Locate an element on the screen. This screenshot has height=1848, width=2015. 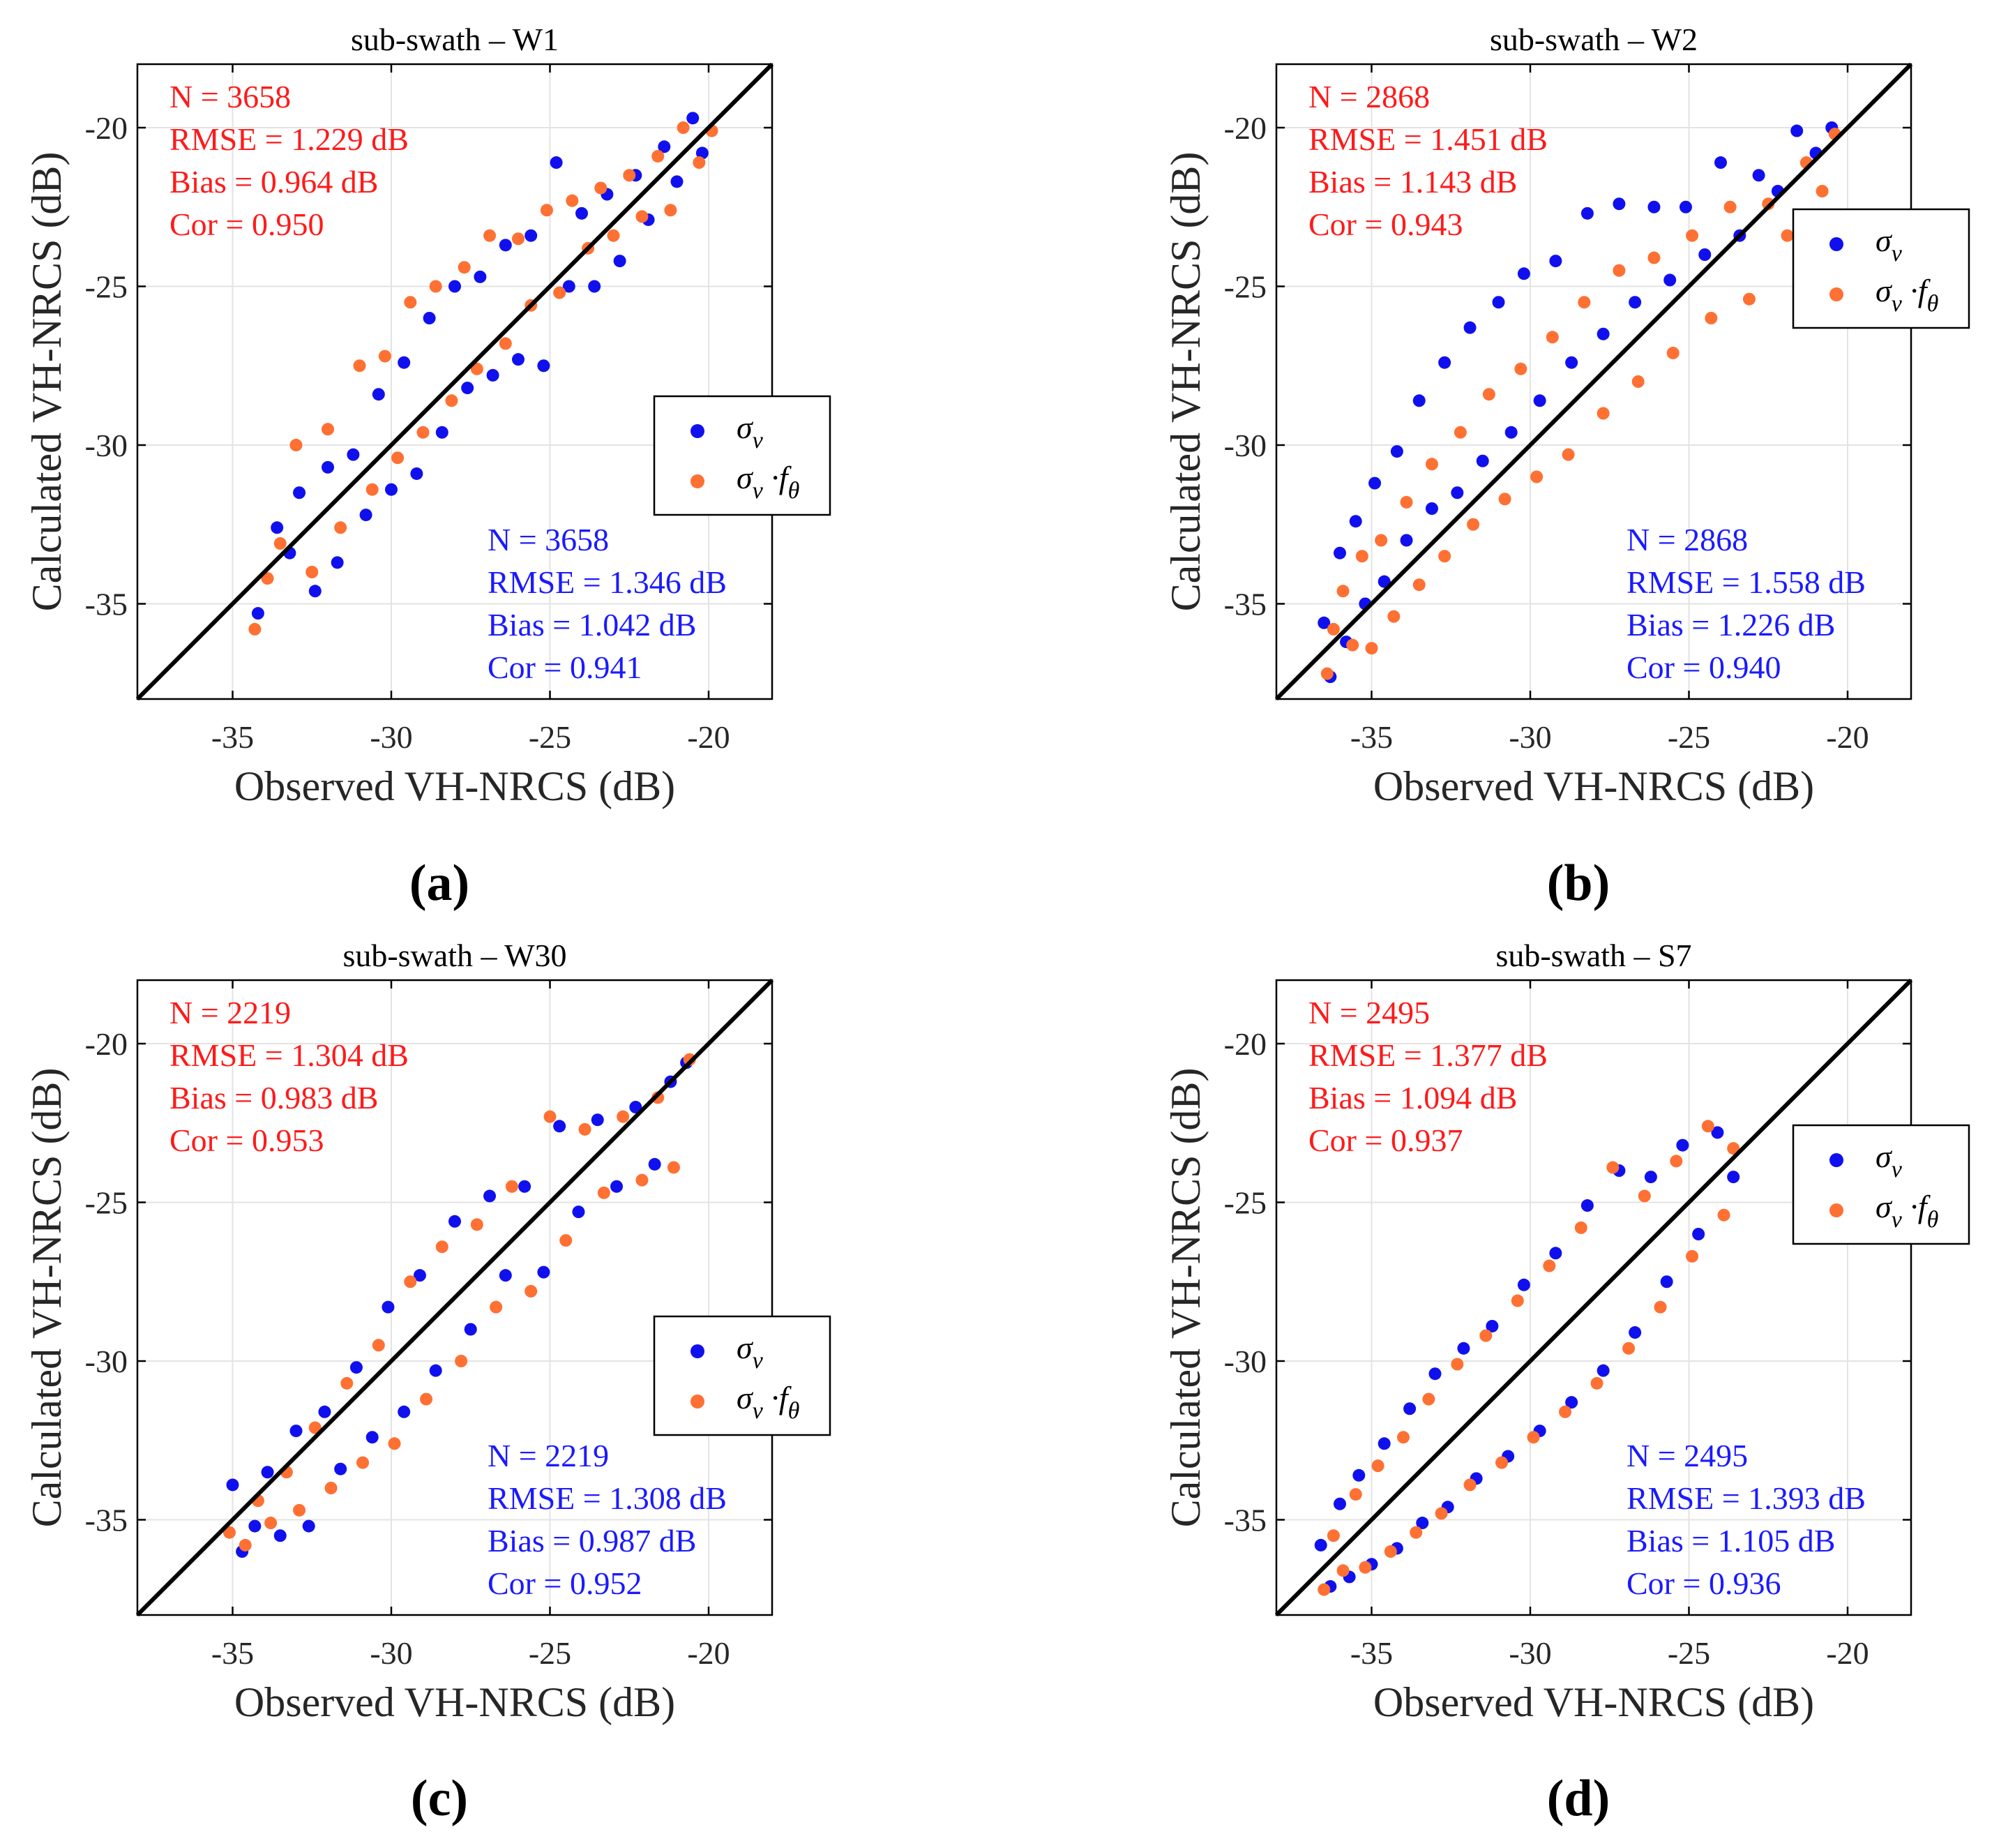
stats-sigma-v-f-cor: Cor = 0.953 is located at coordinates (246, 1140).